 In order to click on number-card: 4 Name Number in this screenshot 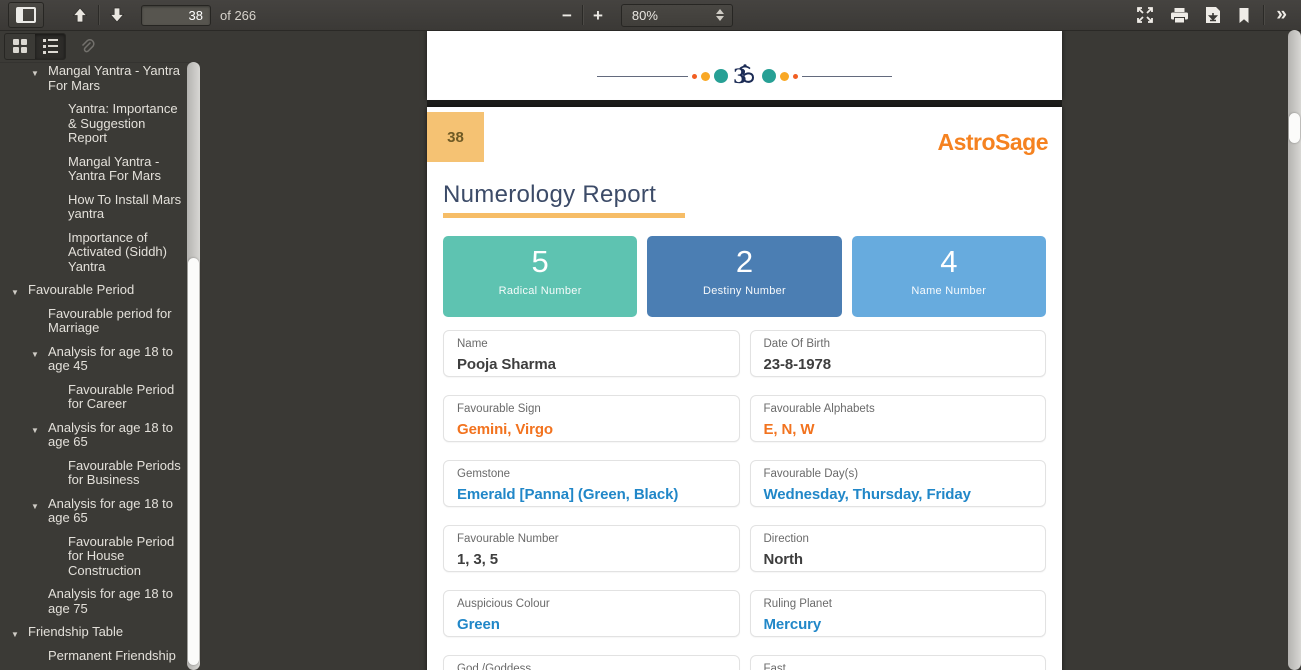, I will do `click(948, 276)`.